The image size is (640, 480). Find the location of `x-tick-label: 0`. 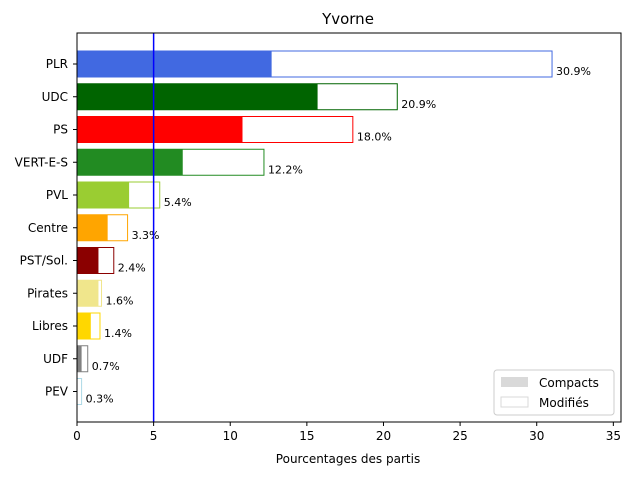

x-tick-label: 0 is located at coordinates (77, 436).